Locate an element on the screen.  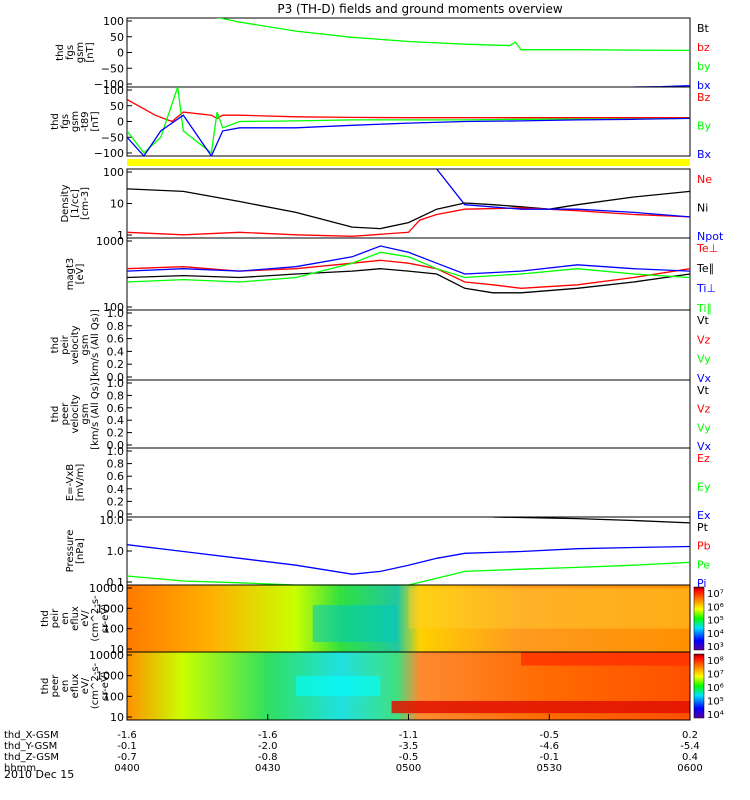
y-axis-label: [nPa] is located at coordinates (80, 551).